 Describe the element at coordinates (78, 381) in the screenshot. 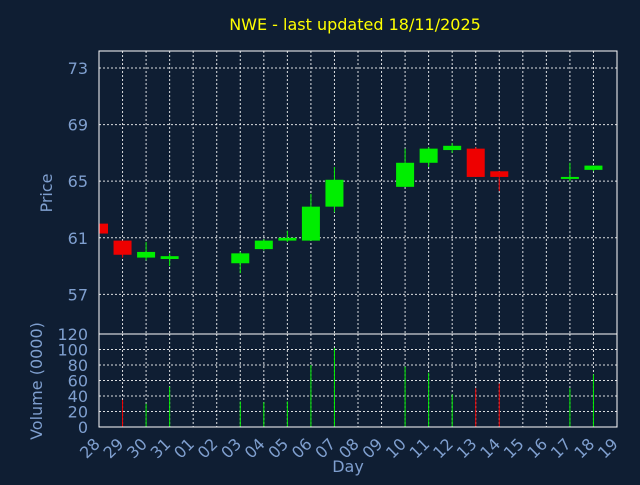

I see `volume-tick-label: 60` at that location.